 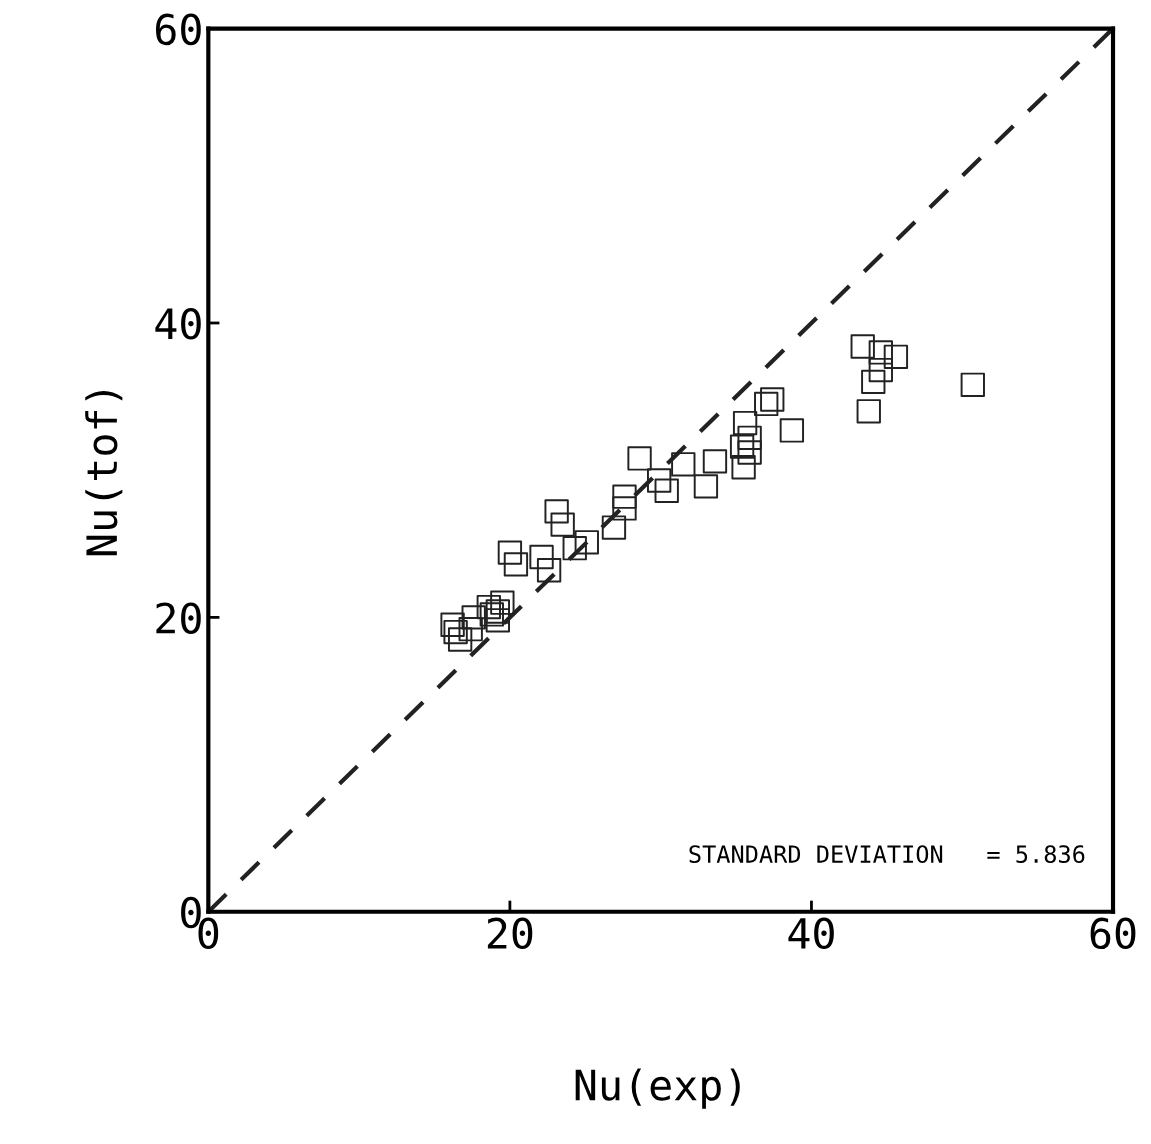 I want to click on annotation: STANDARD DEVIATION = 5.836, so click(x=887, y=854).